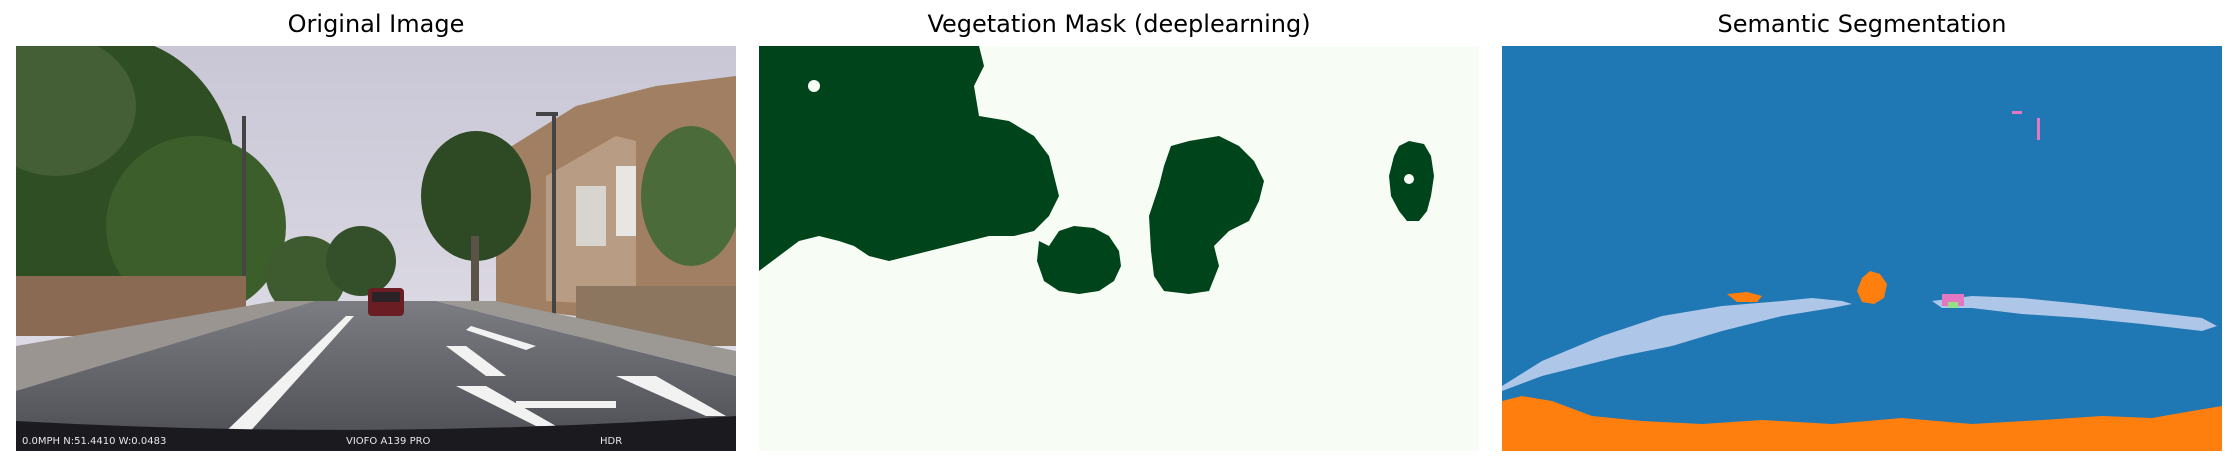 The width and height of the screenshot is (2235, 466). Describe the element at coordinates (1862, 24) in the screenshot. I see `panel-title-semantic-segmentation: Semantic Segmentation` at that location.